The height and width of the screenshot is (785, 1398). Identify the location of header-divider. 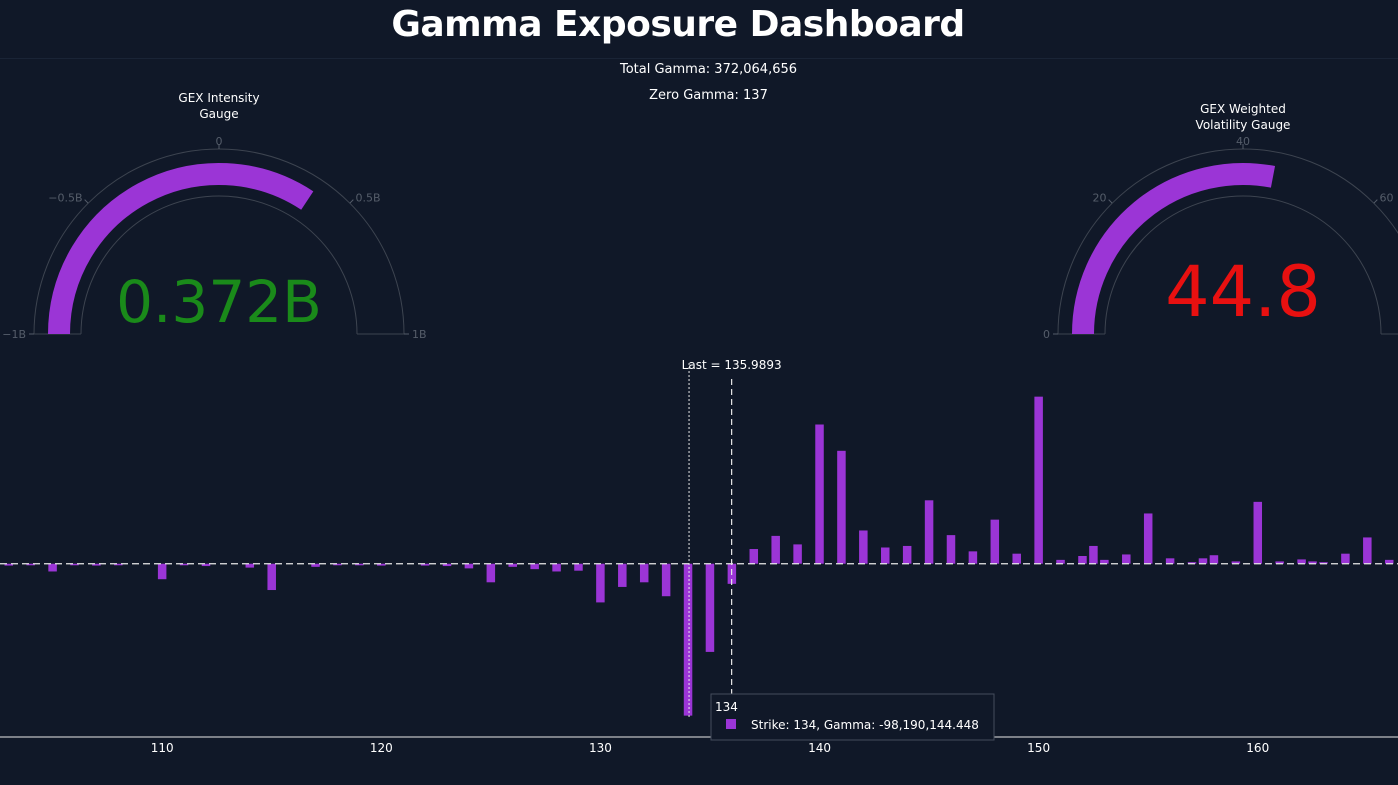
(699, 58).